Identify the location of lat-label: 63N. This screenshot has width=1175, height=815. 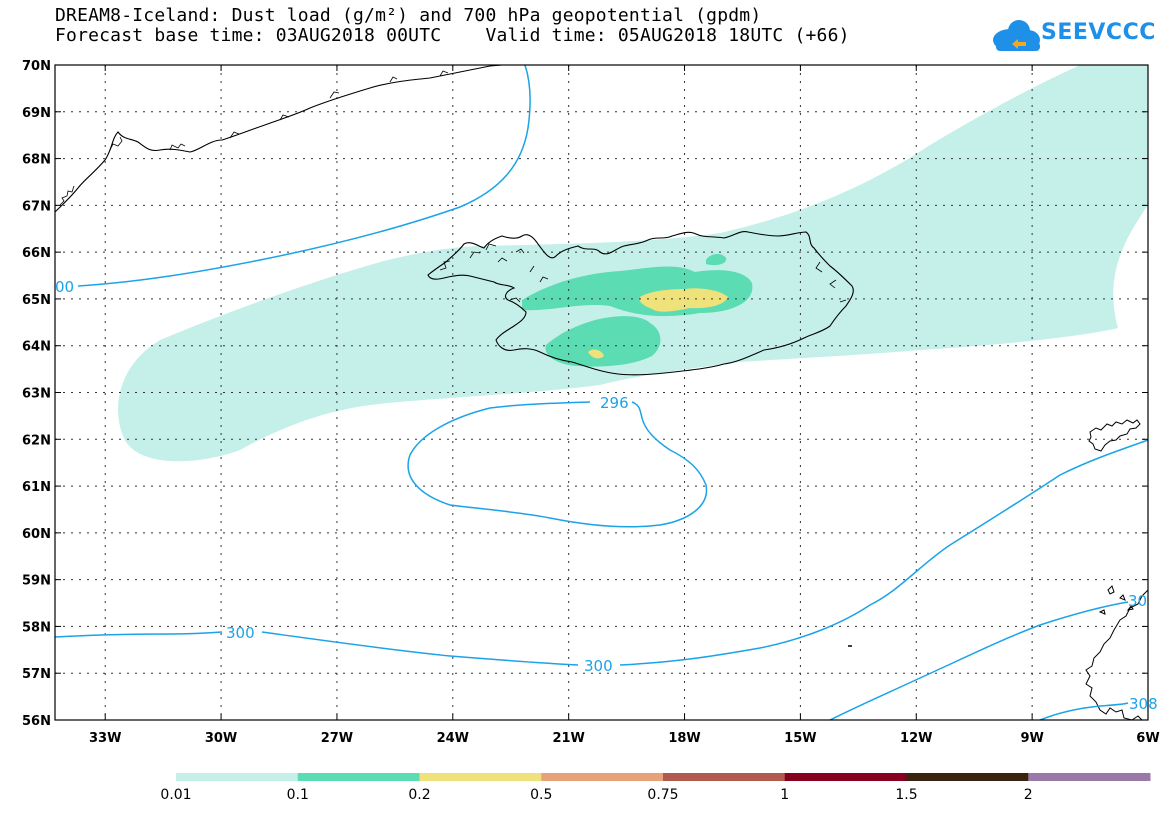
(36, 394).